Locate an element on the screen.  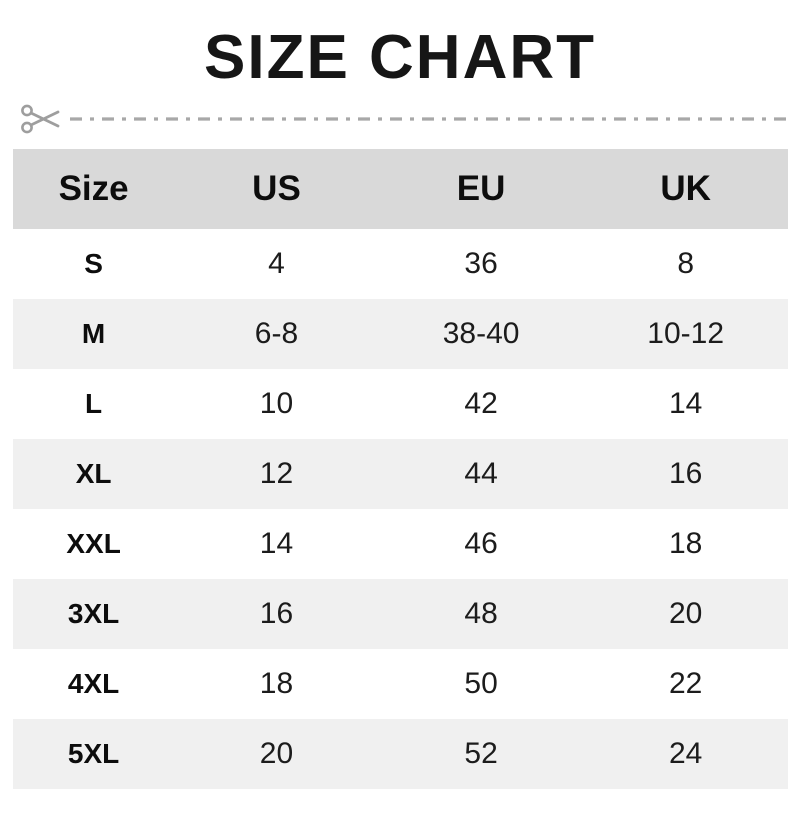
eu-cell: 38-40 is located at coordinates (481, 333).